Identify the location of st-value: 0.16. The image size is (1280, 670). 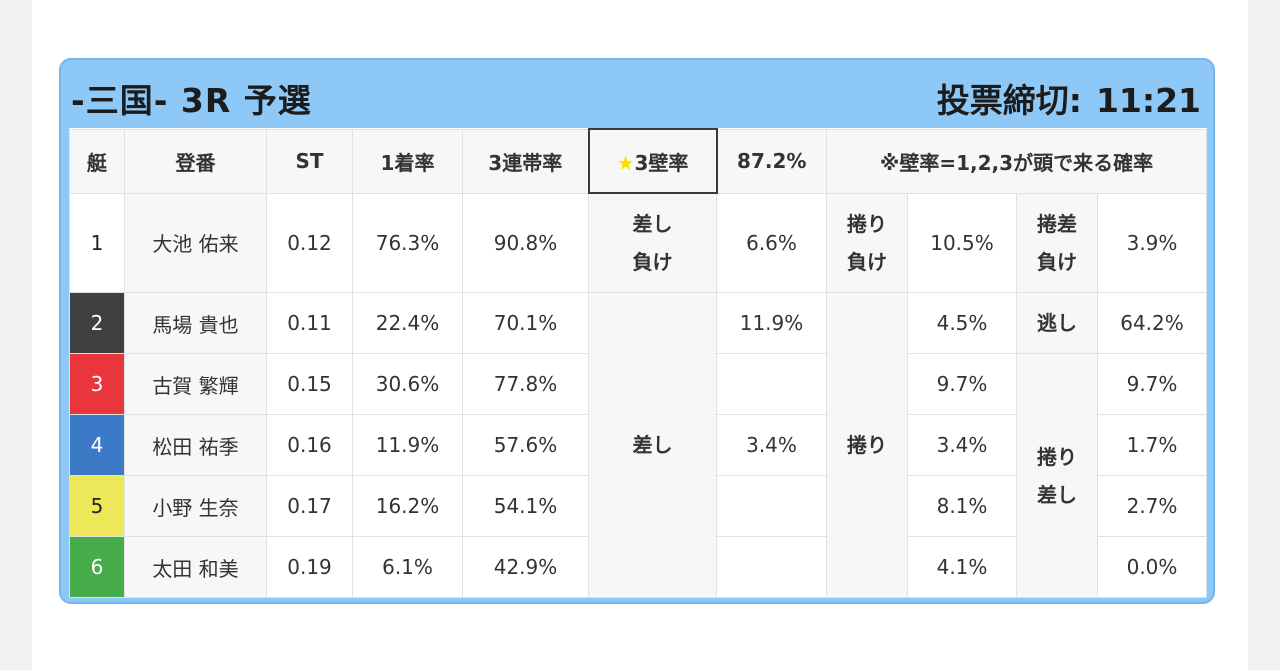
(309, 445).